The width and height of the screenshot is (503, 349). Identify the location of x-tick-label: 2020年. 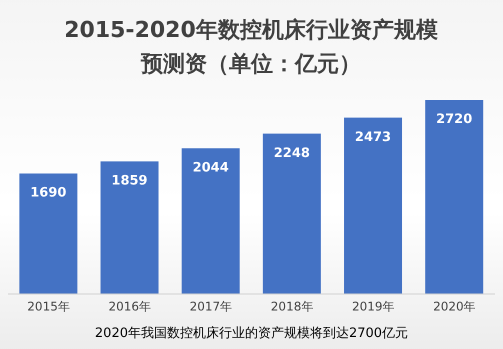
(454, 307).